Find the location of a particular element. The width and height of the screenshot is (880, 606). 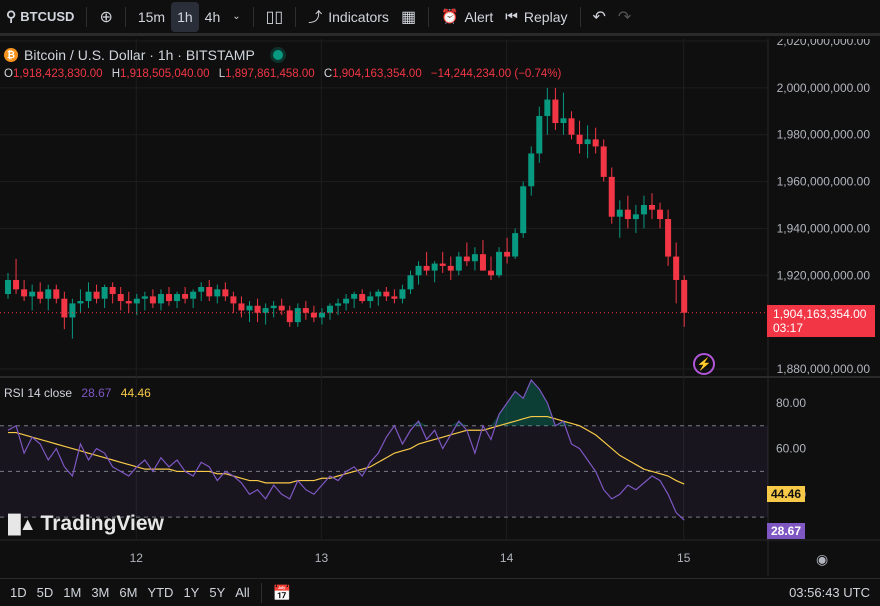

range-1m: 1M is located at coordinates (72, 592).